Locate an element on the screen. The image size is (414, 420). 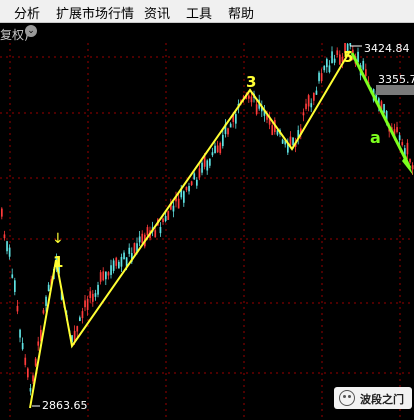
right-price-label: 3355.7 is located at coordinates (396, 79).